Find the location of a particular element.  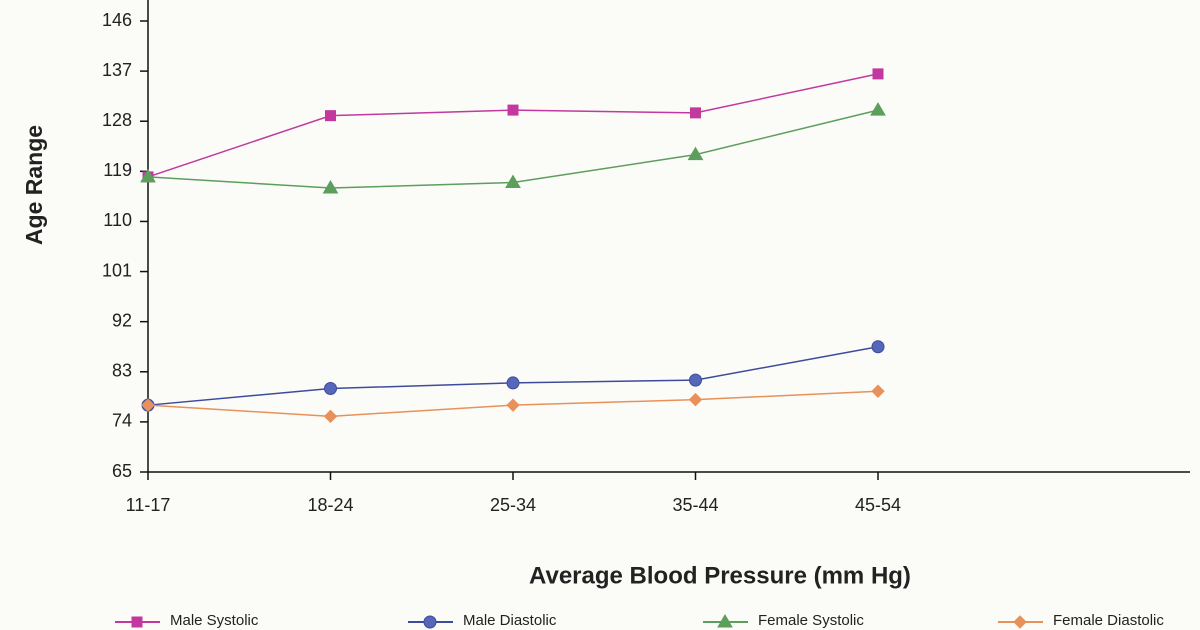

x-tick-label: 35-44 is located at coordinates (695, 505).